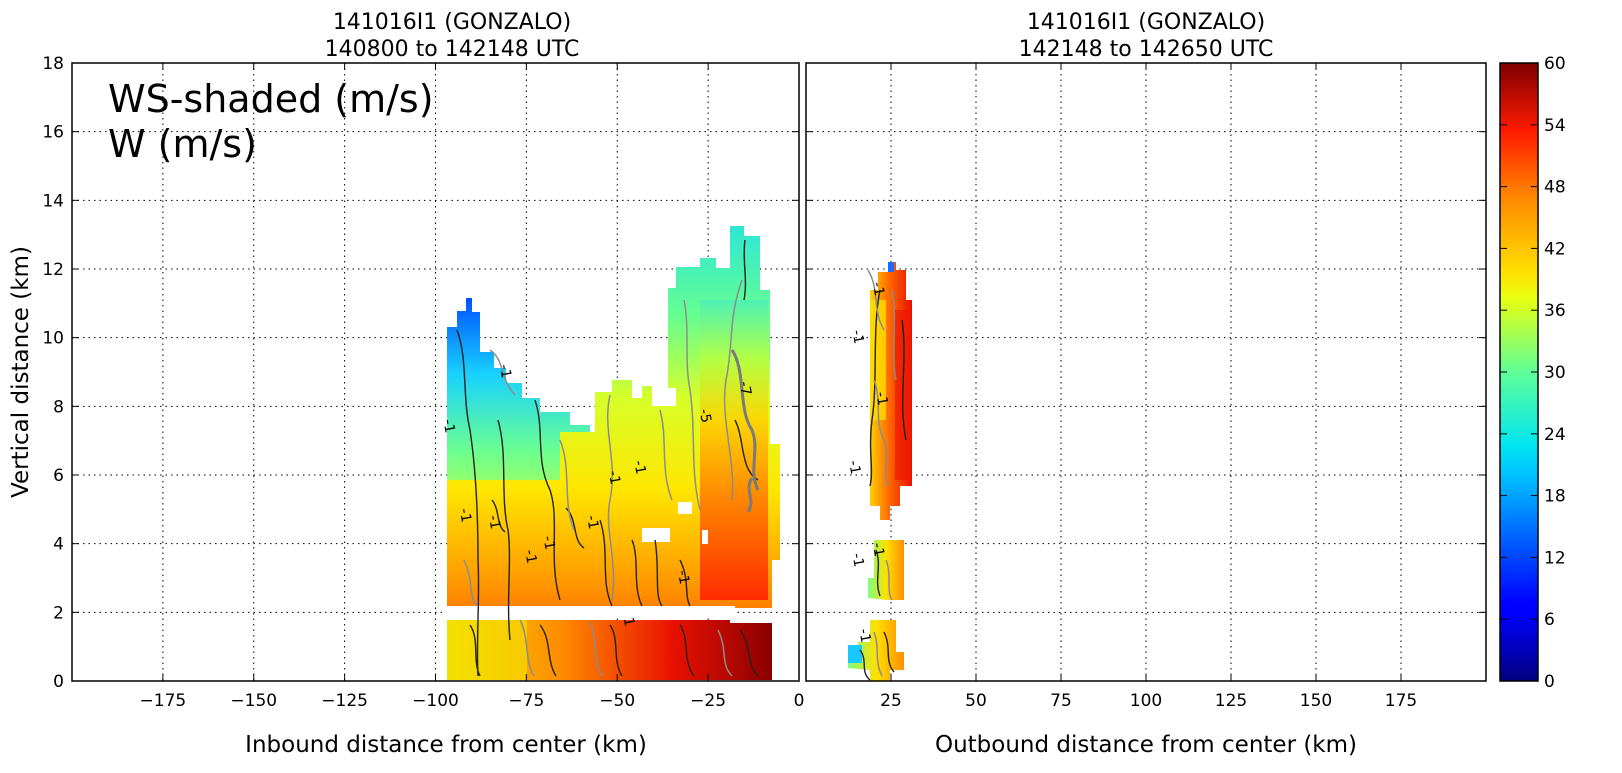 Image resolution: width=1622 pixels, height=773 pixels. What do you see at coordinates (734, 450) in the screenshot?
I see `ws-region-core` at bounding box center [734, 450].